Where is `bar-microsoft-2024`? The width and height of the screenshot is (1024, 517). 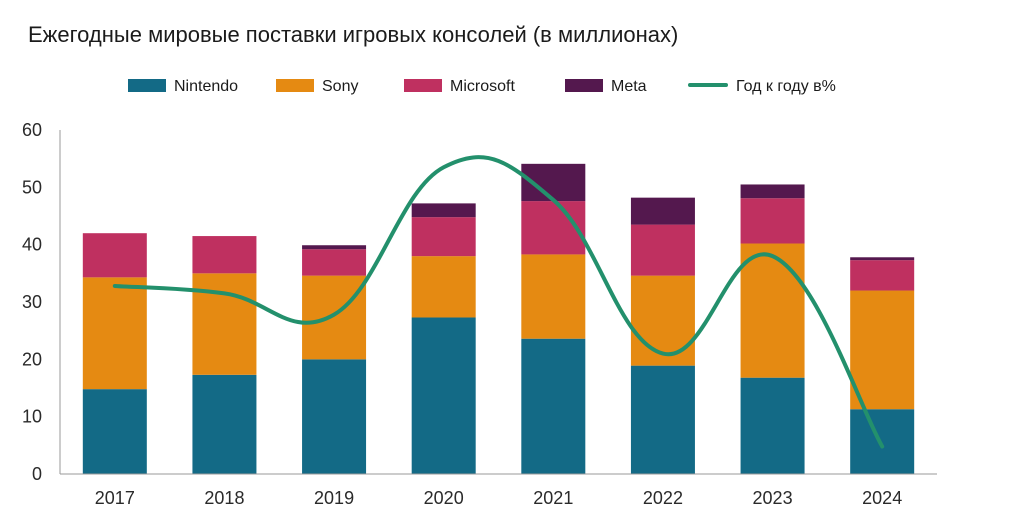
bar-microsoft-2024 is located at coordinates (882, 275).